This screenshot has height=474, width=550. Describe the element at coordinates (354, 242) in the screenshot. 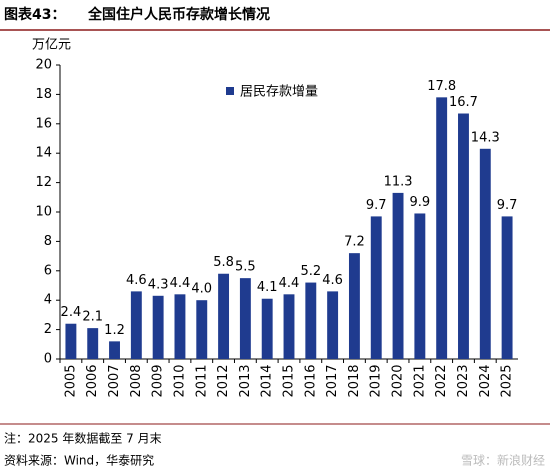

I see `value-label: 7.2` at that location.